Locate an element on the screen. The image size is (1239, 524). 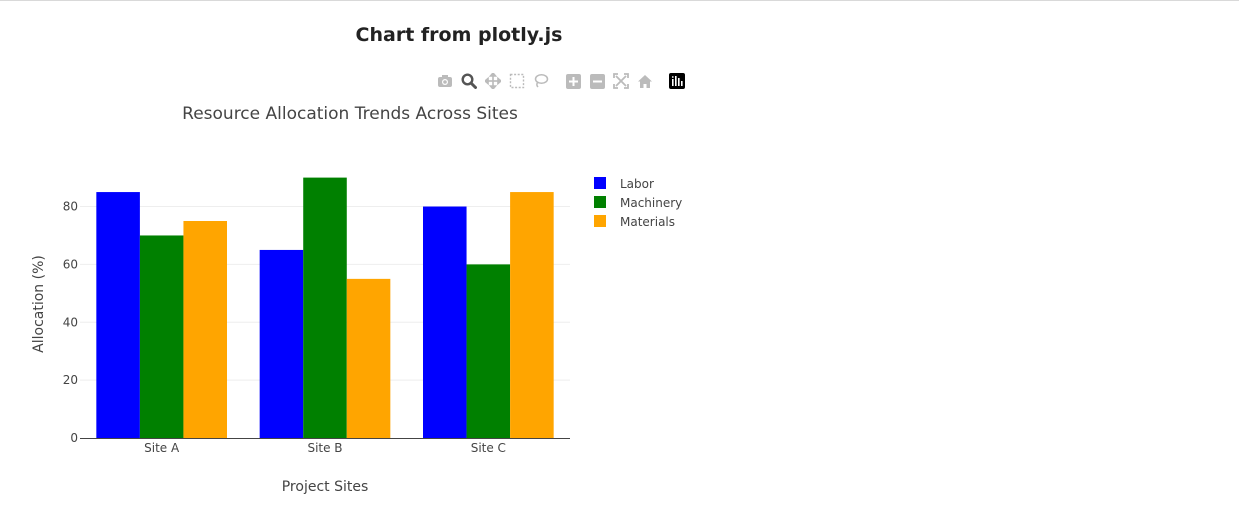
x-tick-label: Site B is located at coordinates (324, 448).